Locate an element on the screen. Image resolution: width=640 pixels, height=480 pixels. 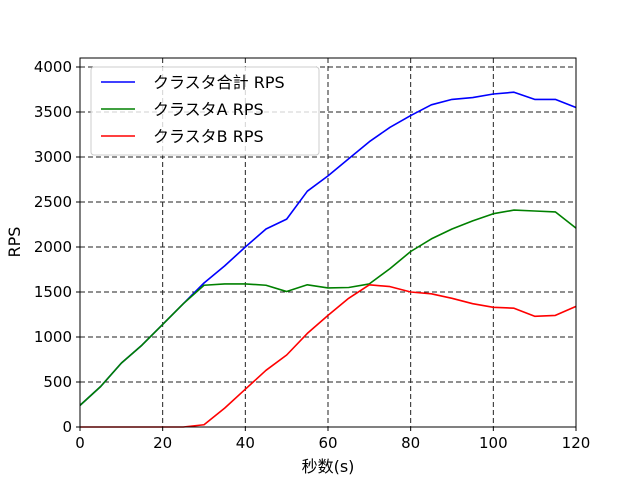
legend-box is located at coordinates (205, 111).